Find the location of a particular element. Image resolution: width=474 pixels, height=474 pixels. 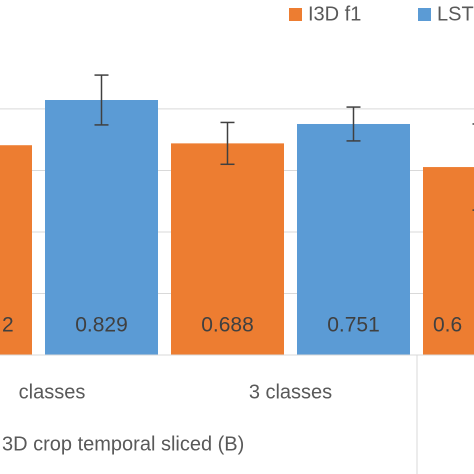

x-tick-label: 3 classes is located at coordinates (290, 392).